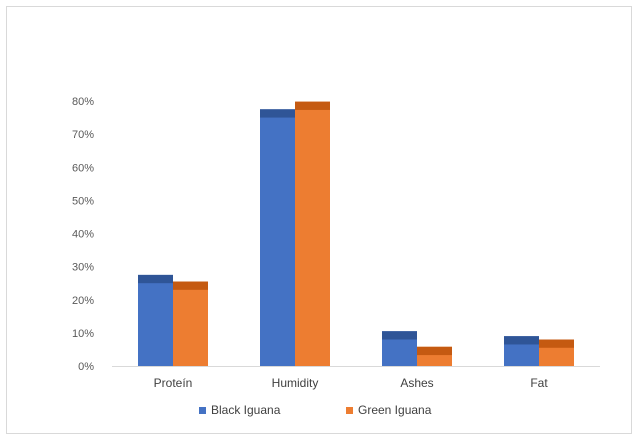 The height and width of the screenshot is (441, 640). Describe the element at coordinates (202, 410) in the screenshot. I see `legend-swatch-black-iguana` at that location.